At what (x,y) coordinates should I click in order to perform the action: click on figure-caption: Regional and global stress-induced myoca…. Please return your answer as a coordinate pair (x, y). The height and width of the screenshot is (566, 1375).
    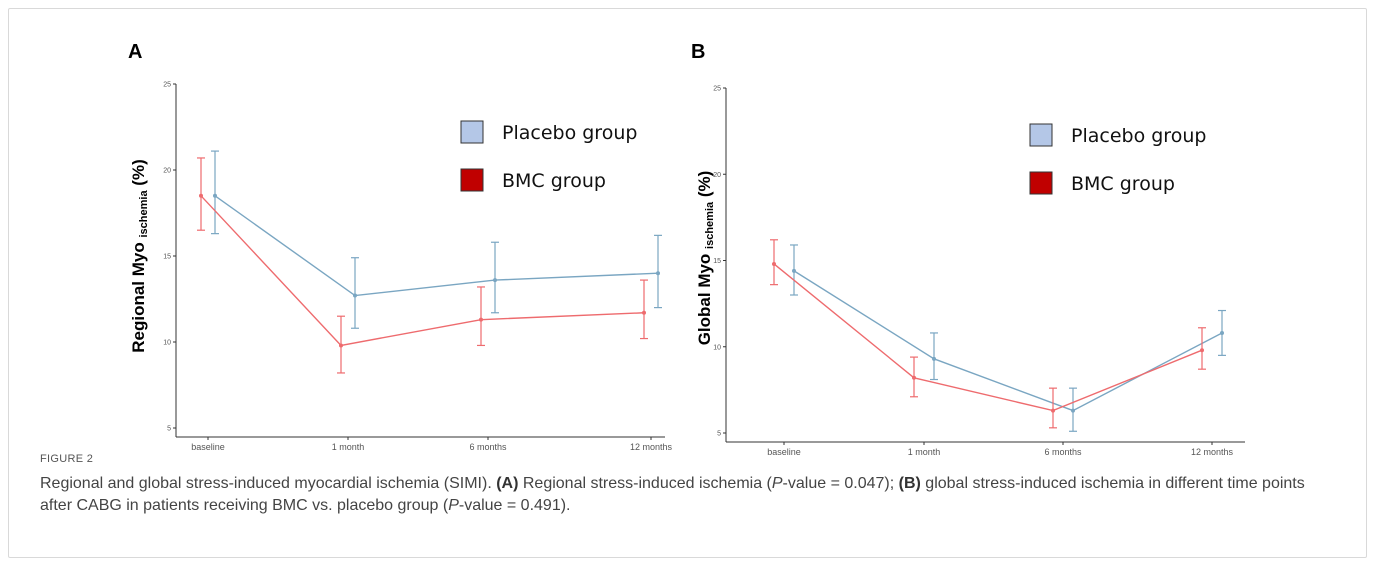
    Looking at the image, I should click on (690, 495).